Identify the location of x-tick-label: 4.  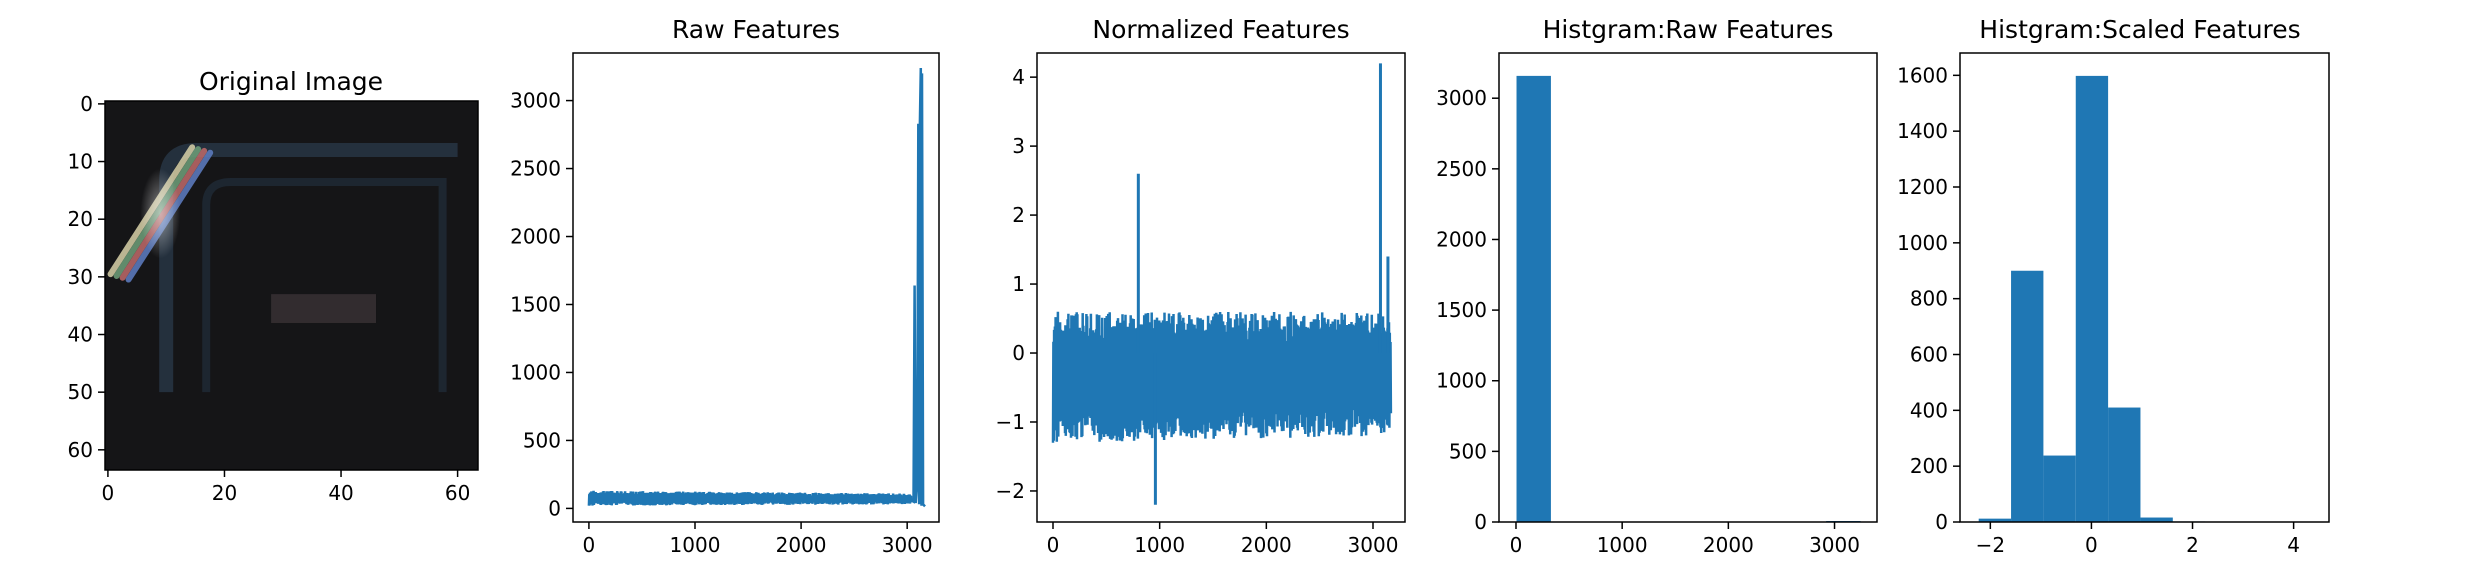
(2293, 545).